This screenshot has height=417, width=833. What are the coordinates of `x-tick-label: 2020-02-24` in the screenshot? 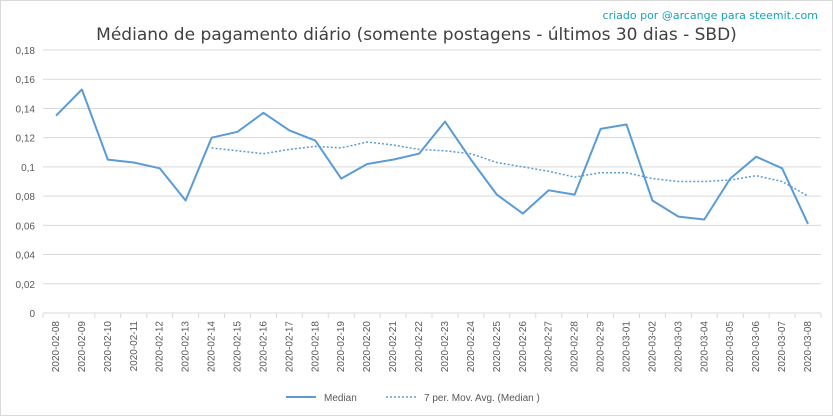 It's located at (471, 347).